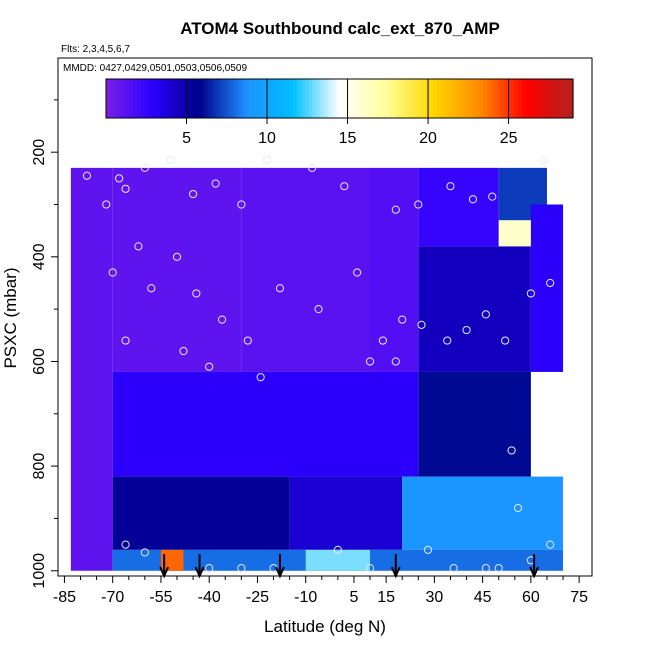 Image resolution: width=650 pixels, height=650 pixels. Describe the element at coordinates (44, 344) in the screenshot. I see `y-axis: 200 400 600 800 1000` at that location.